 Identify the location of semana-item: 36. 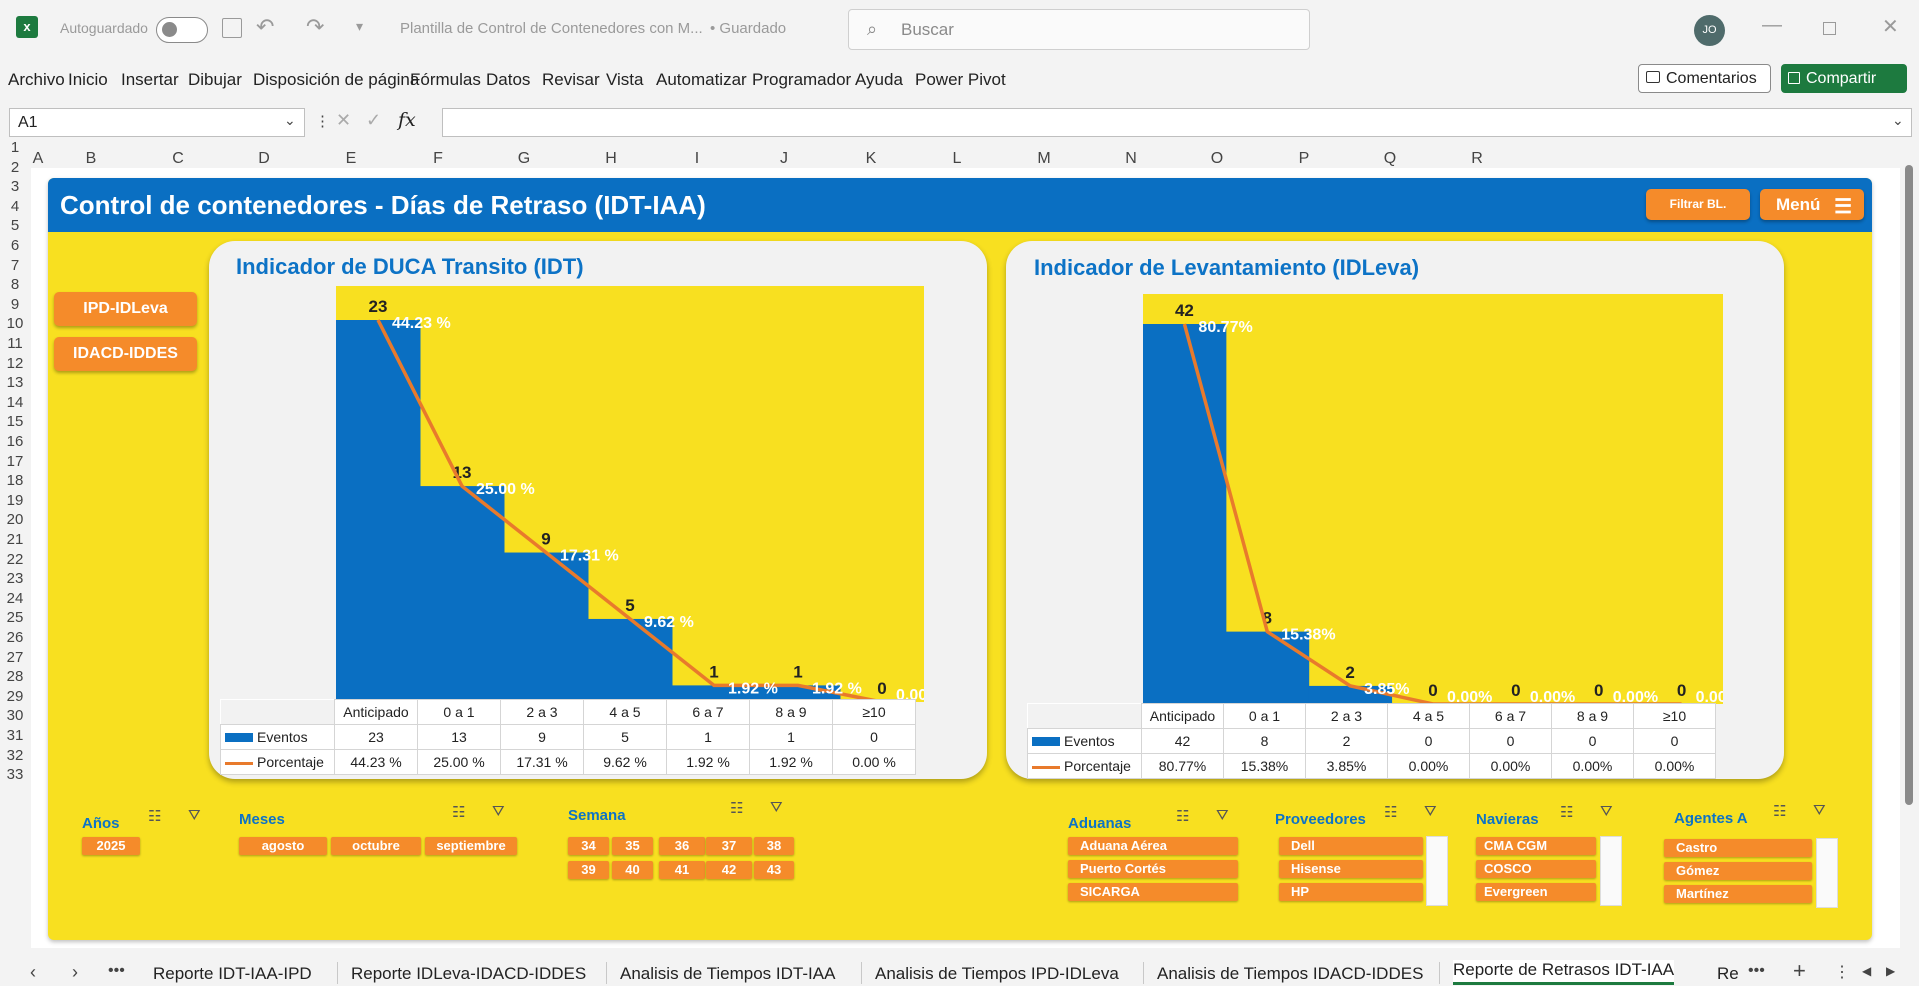
(682, 846).